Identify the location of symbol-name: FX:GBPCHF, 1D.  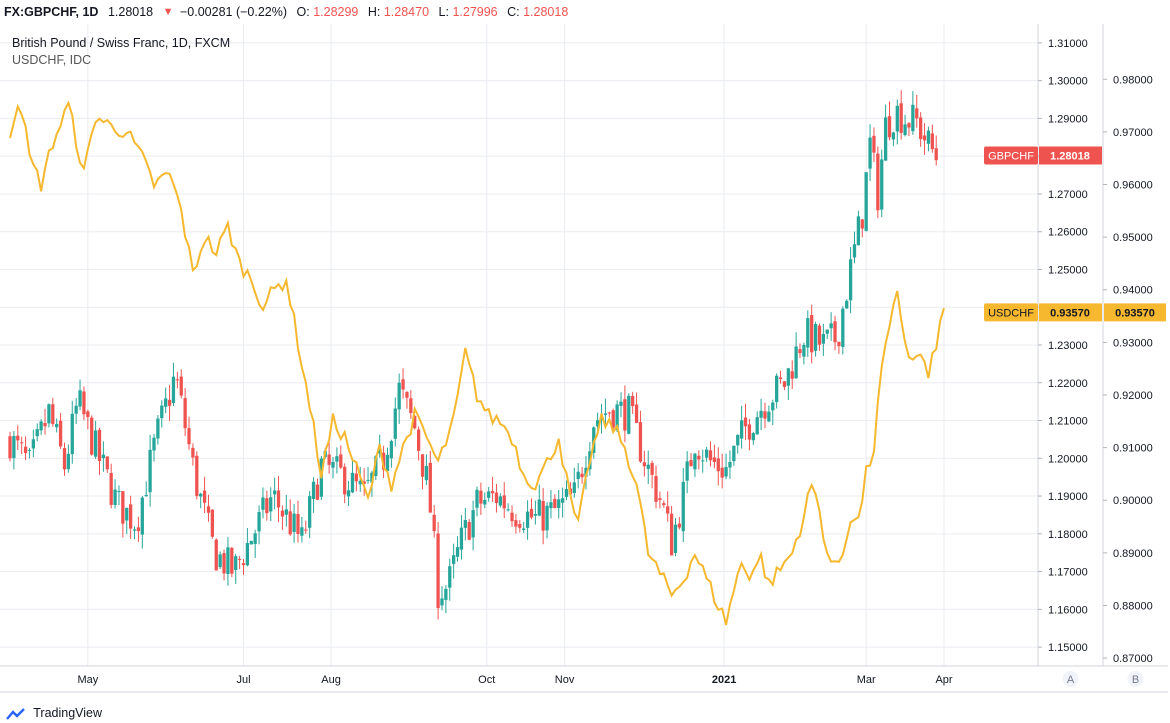
(51, 12).